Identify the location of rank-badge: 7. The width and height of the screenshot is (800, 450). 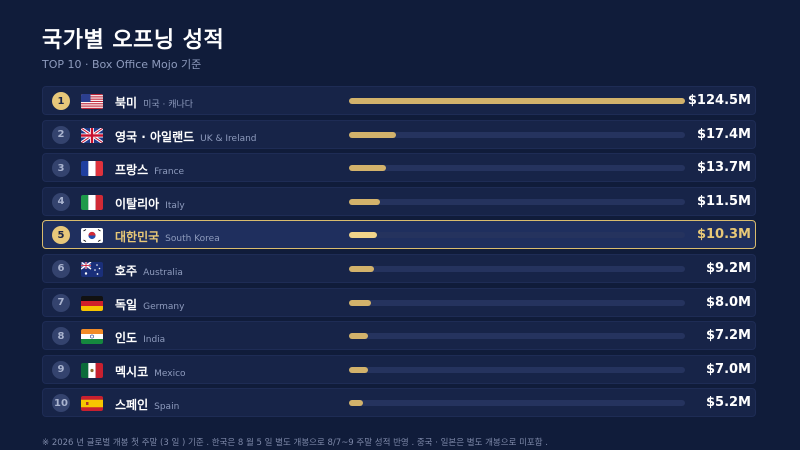
(61, 302).